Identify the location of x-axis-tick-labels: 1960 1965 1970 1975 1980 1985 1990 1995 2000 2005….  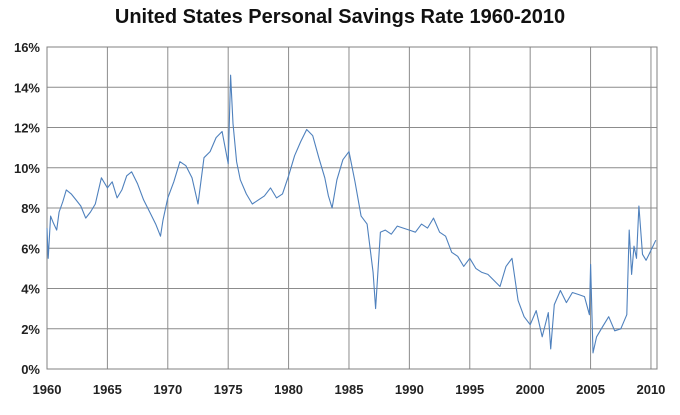
(349, 389).